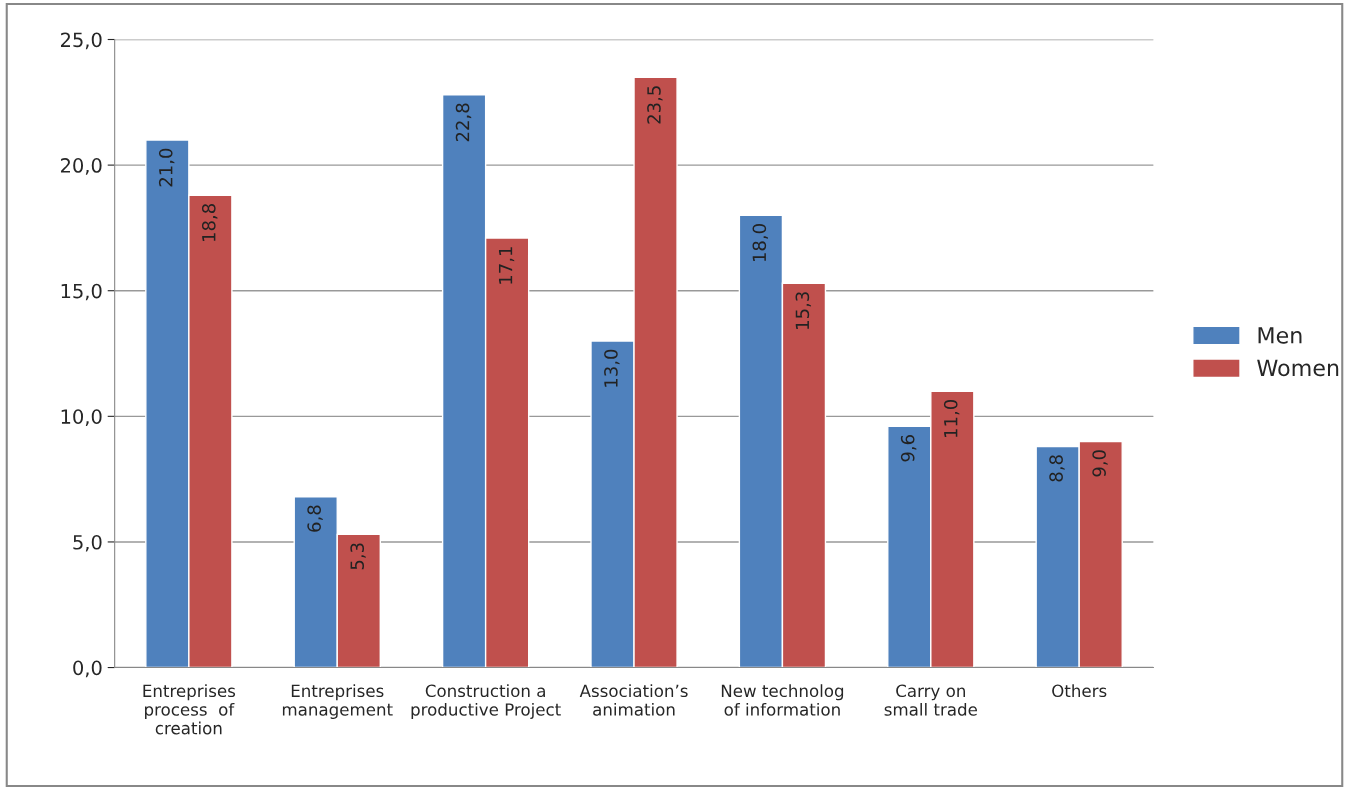 The height and width of the screenshot is (790, 1349). What do you see at coordinates (486, 702) in the screenshot?
I see `x-tick-label: Construction a productive Project` at bounding box center [486, 702].